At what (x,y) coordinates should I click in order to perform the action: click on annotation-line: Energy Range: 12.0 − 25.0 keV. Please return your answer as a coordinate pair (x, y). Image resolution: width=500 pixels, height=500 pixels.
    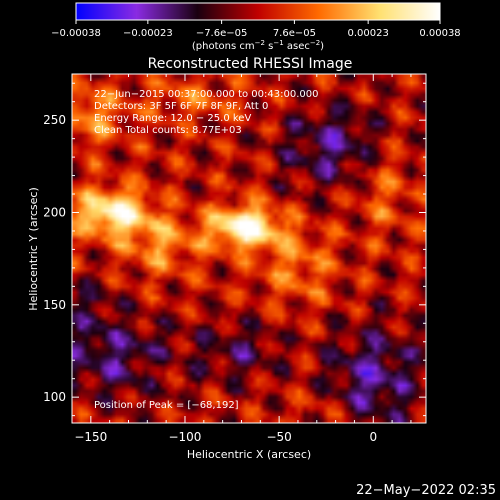
    Looking at the image, I should click on (172, 118).